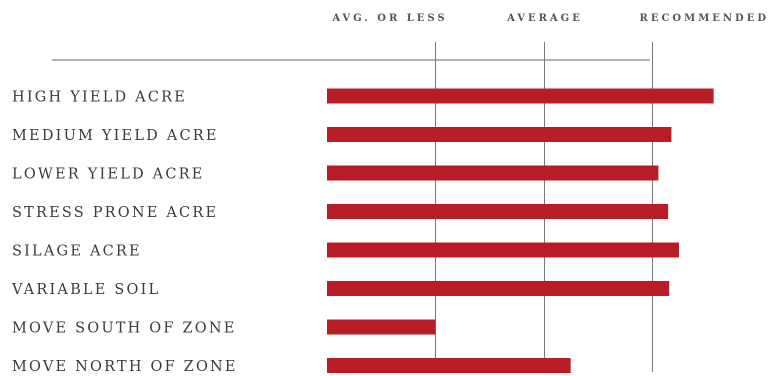 The height and width of the screenshot is (376, 775). What do you see at coordinates (85, 290) in the screenshot?
I see `category-label-variable-soil: VARIABLE SOIL` at bounding box center [85, 290].